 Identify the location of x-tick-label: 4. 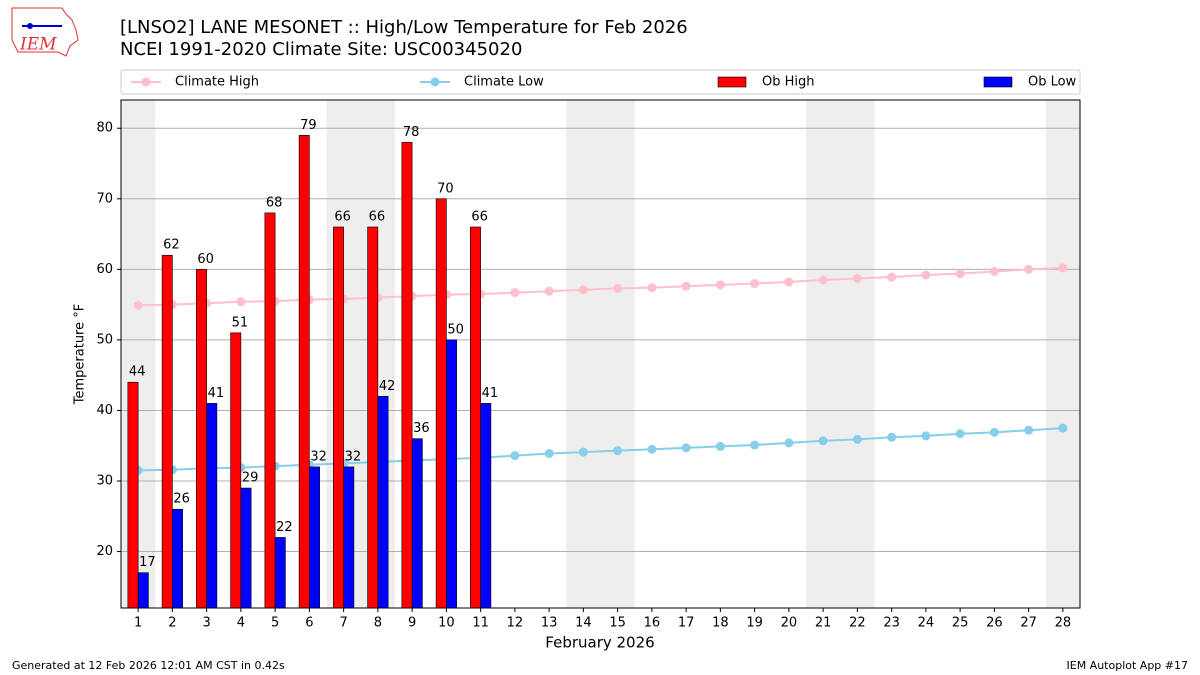
(241, 623).